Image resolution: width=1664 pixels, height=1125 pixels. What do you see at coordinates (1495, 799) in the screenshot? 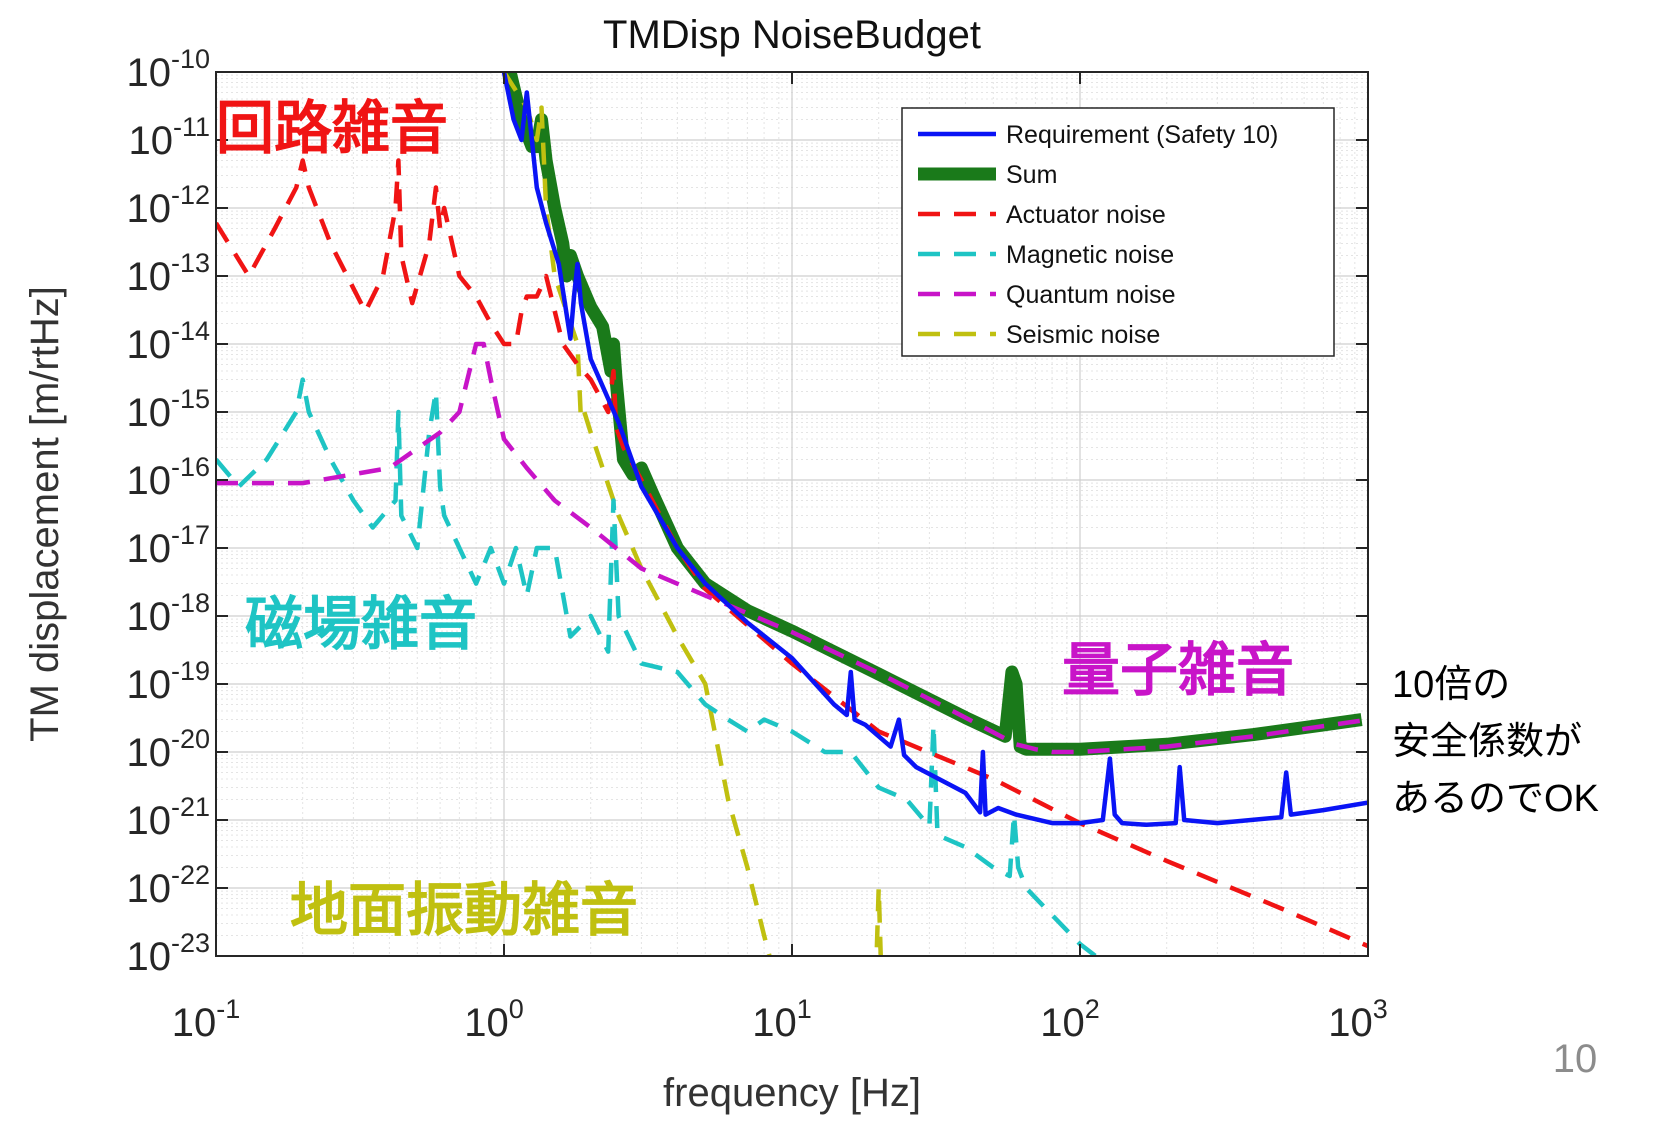
I see `note-line-3: あるのでOK` at bounding box center [1495, 799].